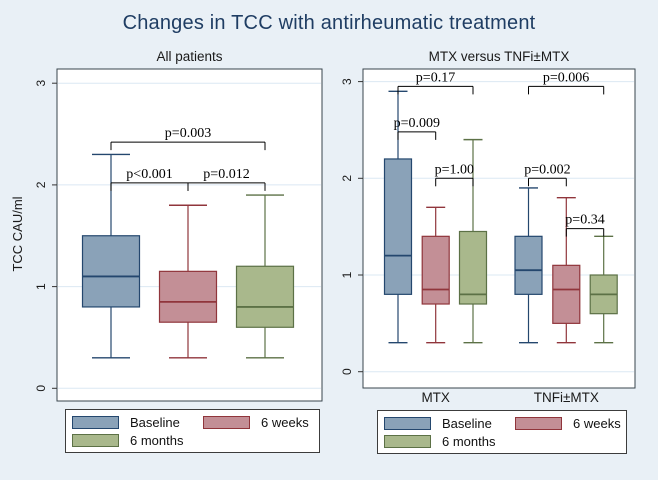  I want to click on legend-right: Baseline 6 weeks 6 months, so click(502, 432).